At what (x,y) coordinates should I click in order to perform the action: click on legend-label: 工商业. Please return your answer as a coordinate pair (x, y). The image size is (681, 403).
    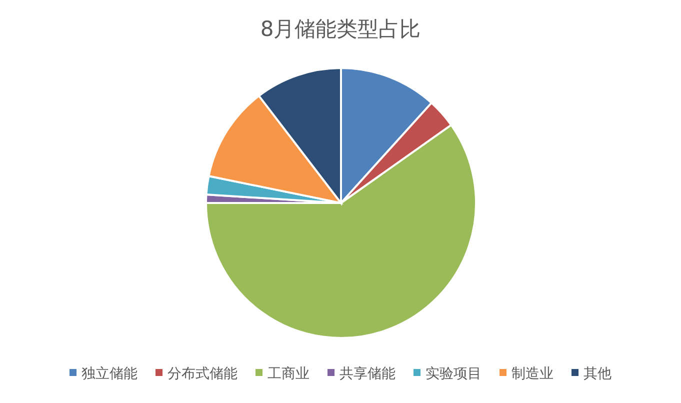
    Looking at the image, I should click on (289, 374).